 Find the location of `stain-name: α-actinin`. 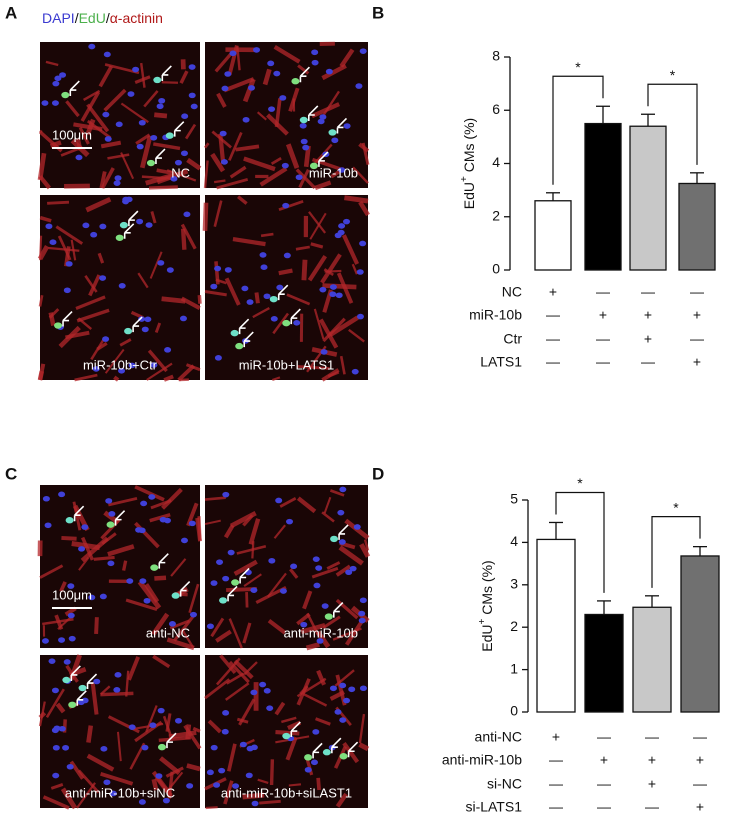

stain-name: α-actinin is located at coordinates (136, 18).